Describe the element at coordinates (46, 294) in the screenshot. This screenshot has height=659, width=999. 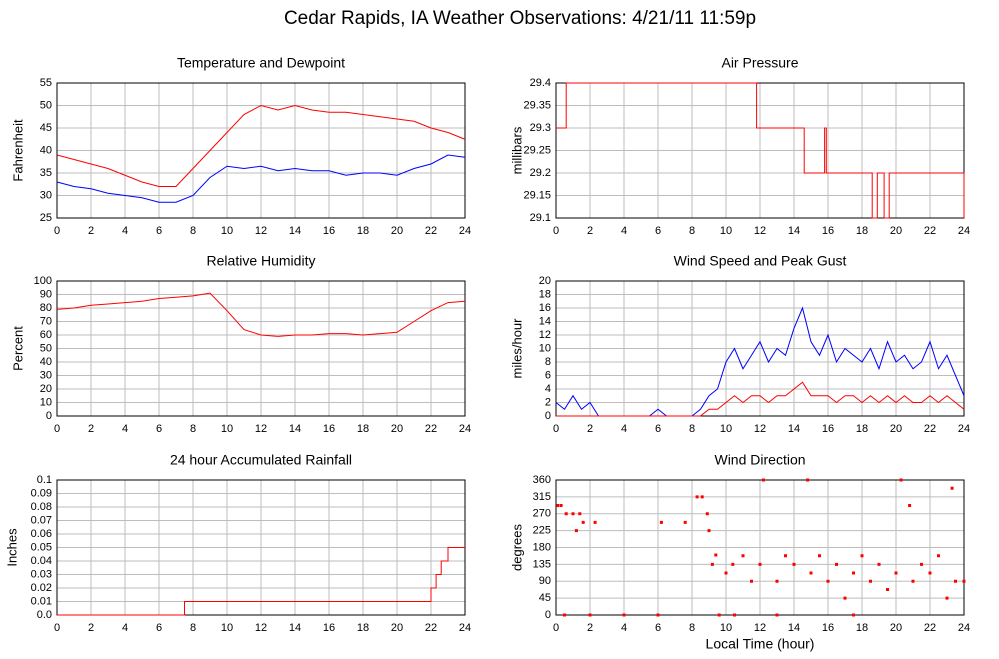
I see `y-tick-label: 90` at that location.